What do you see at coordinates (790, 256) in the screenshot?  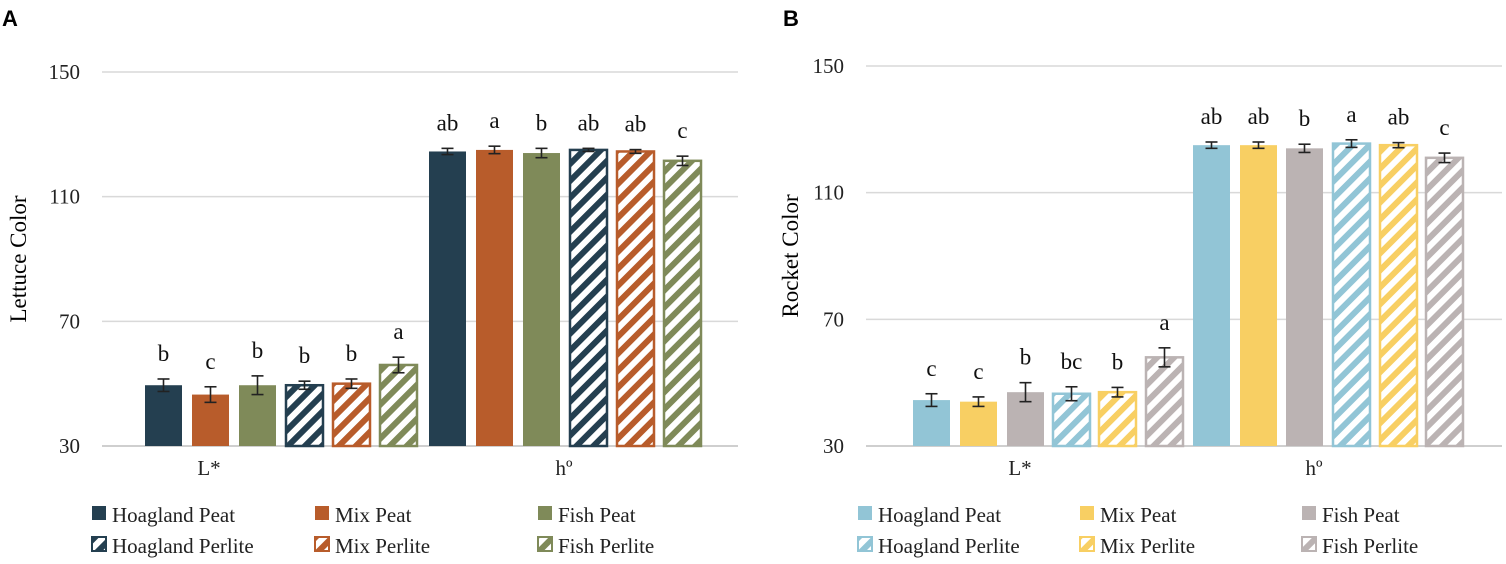 I see `y-axis-label: Rocket Color` at bounding box center [790, 256].